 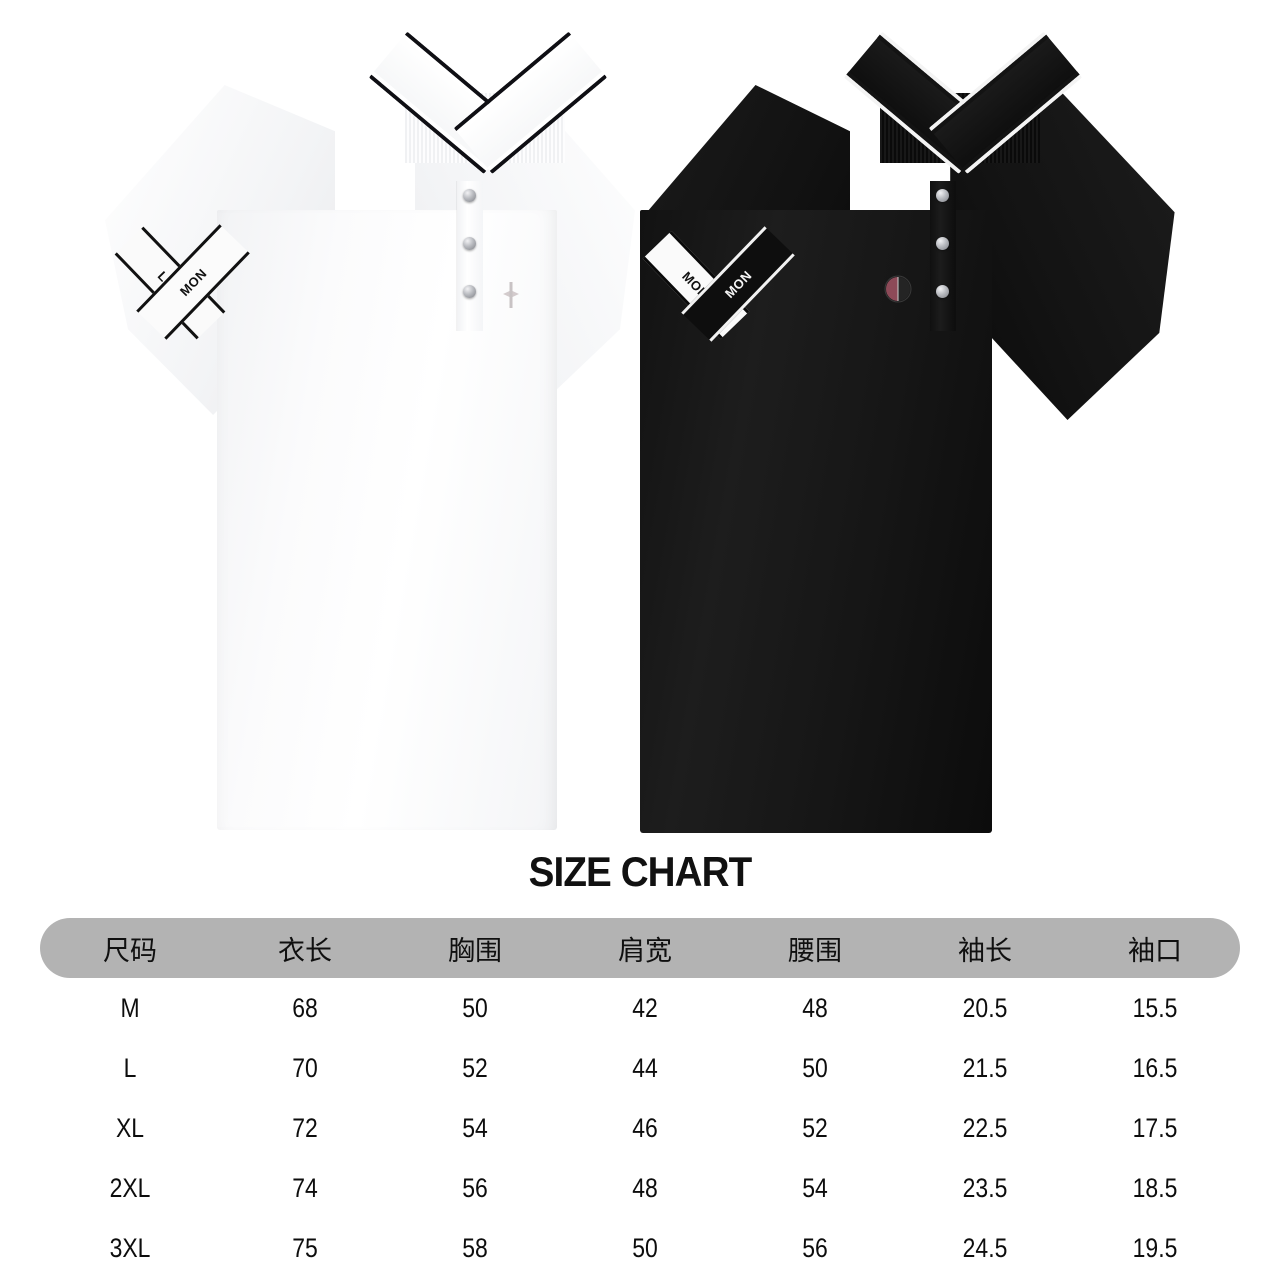 What do you see at coordinates (985, 1067) in the screenshot?
I see `cell-sleeve-length: 21.5` at bounding box center [985, 1067].